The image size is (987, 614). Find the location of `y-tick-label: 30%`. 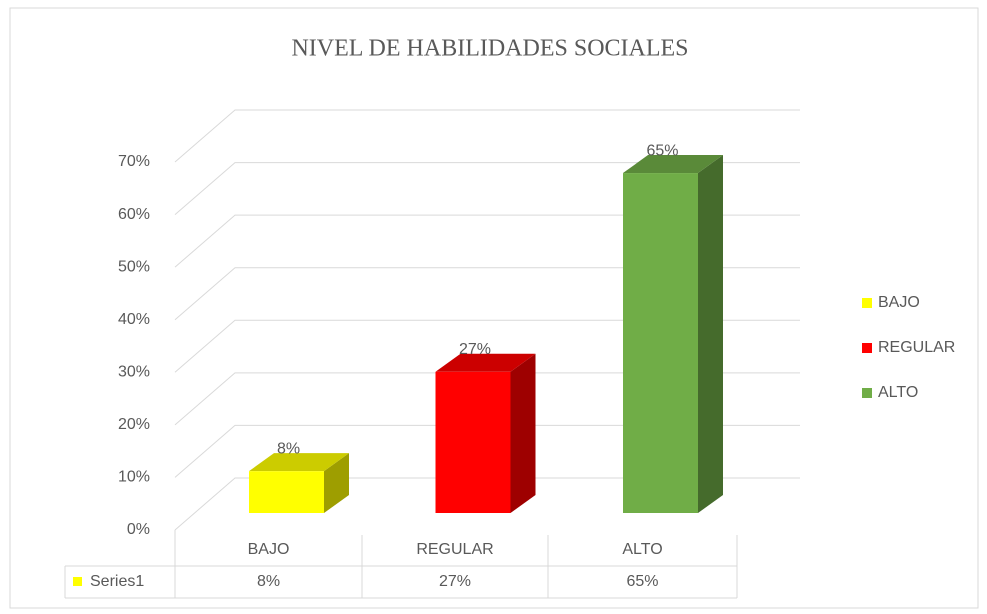

y-tick-label: 30% is located at coordinates (134, 372).